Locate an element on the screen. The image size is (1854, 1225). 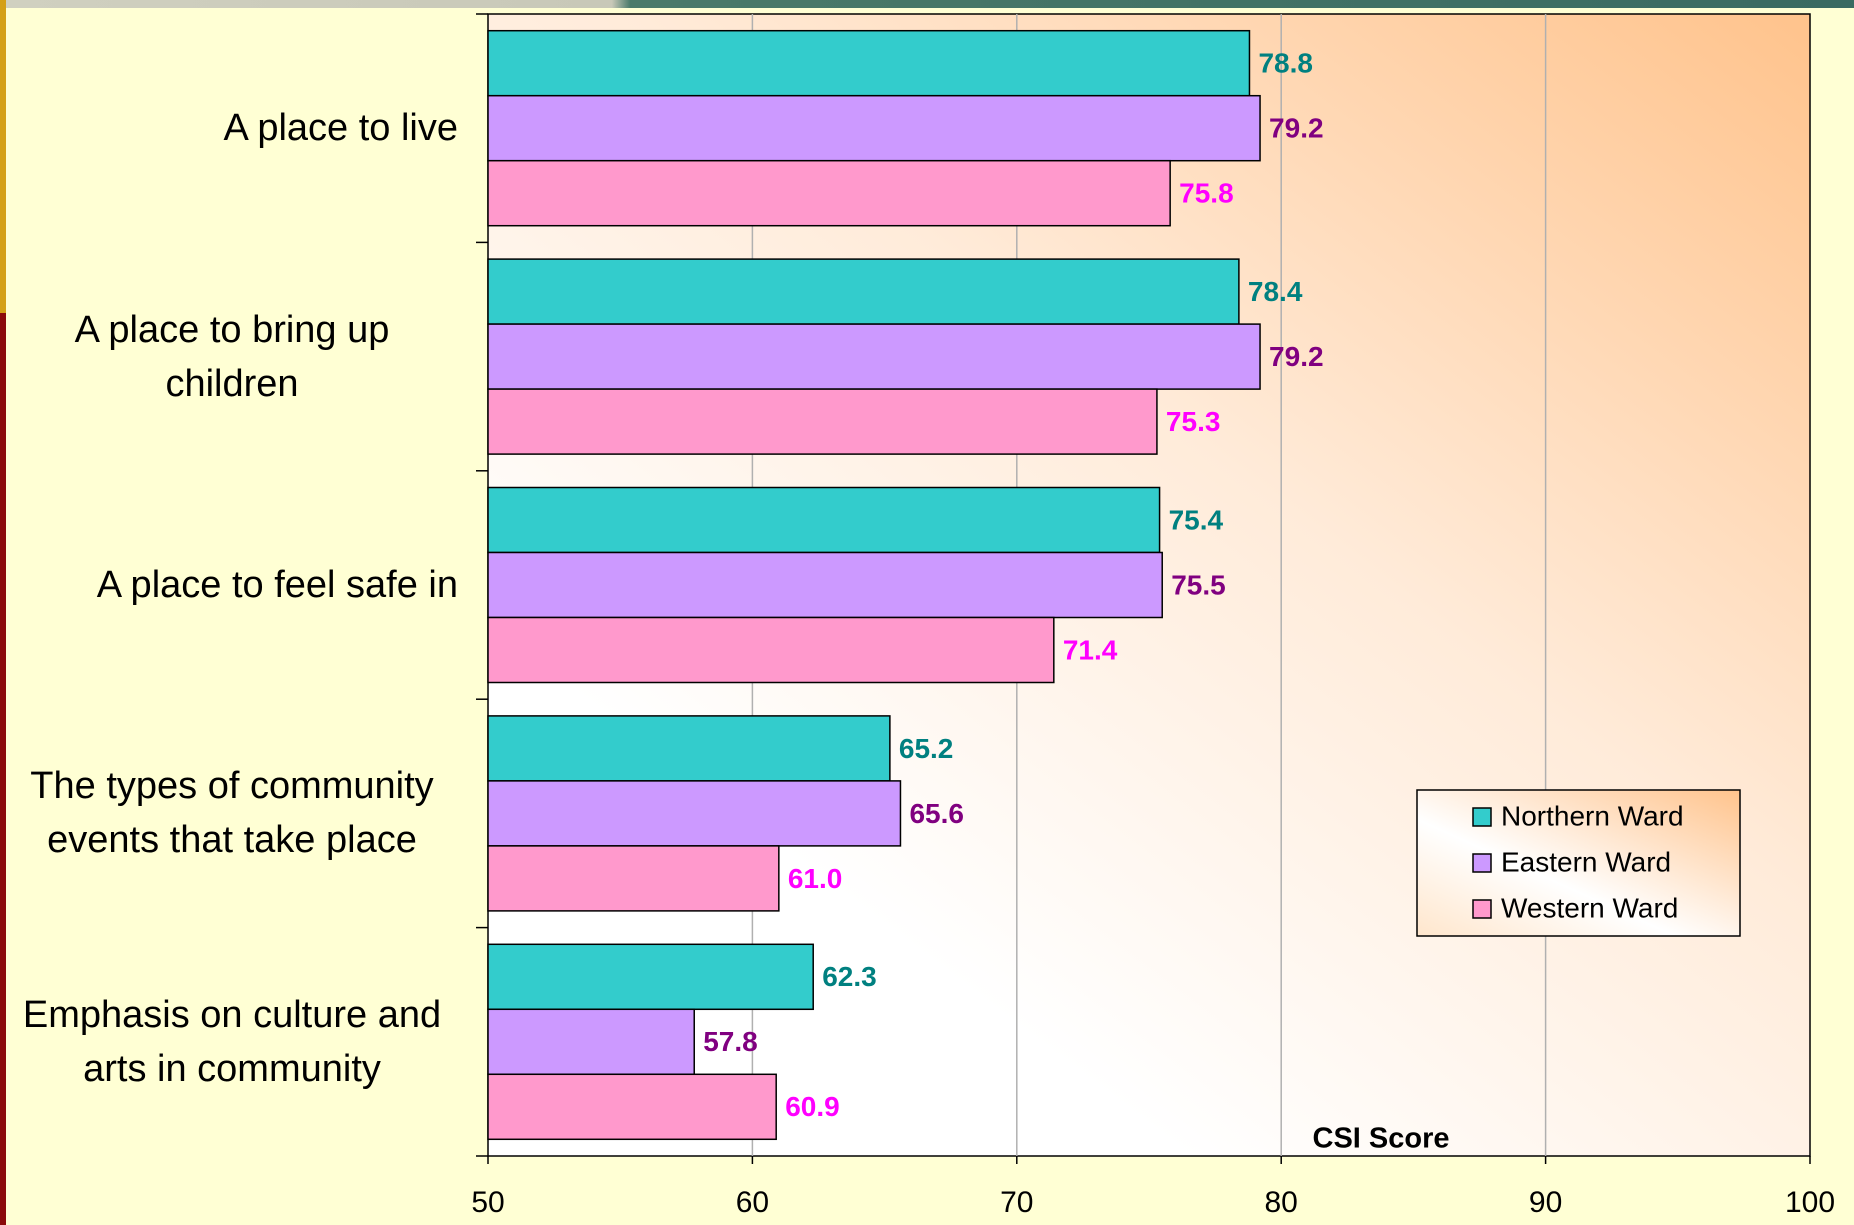
legend-box is located at coordinates (1578, 863).